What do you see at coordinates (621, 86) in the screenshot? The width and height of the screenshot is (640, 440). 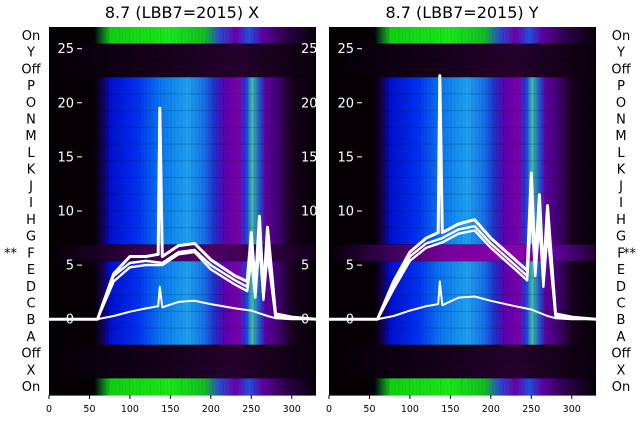 I see `row-label-p: P` at bounding box center [621, 86].